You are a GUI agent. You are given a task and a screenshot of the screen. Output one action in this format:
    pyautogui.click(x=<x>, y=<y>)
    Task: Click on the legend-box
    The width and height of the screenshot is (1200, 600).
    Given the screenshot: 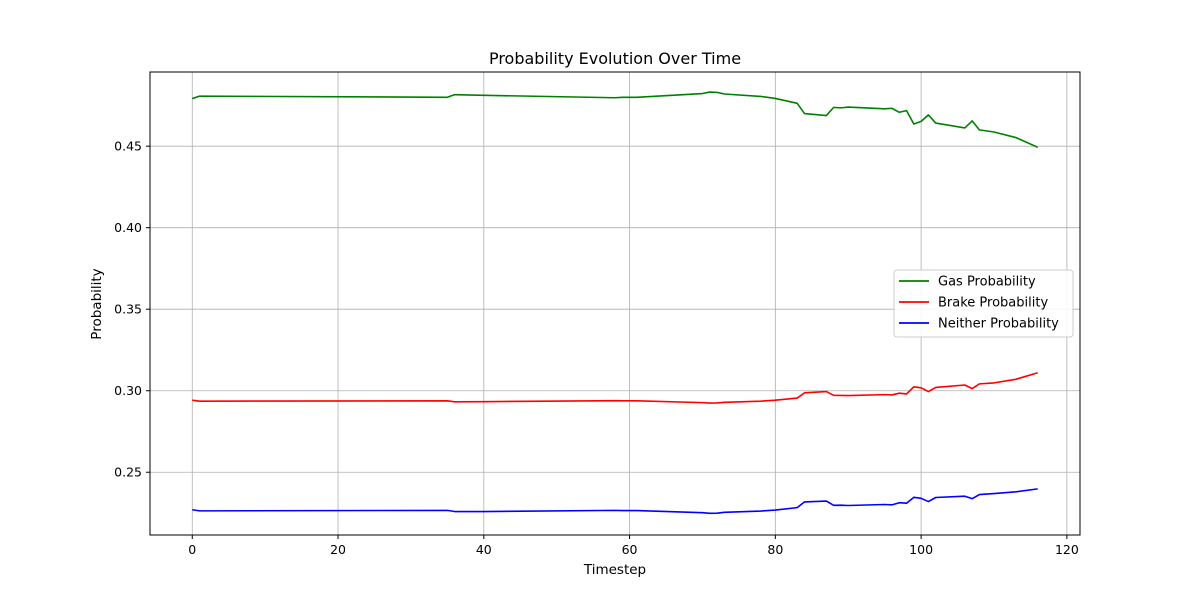 What is the action you would take?
    pyautogui.click(x=983, y=303)
    